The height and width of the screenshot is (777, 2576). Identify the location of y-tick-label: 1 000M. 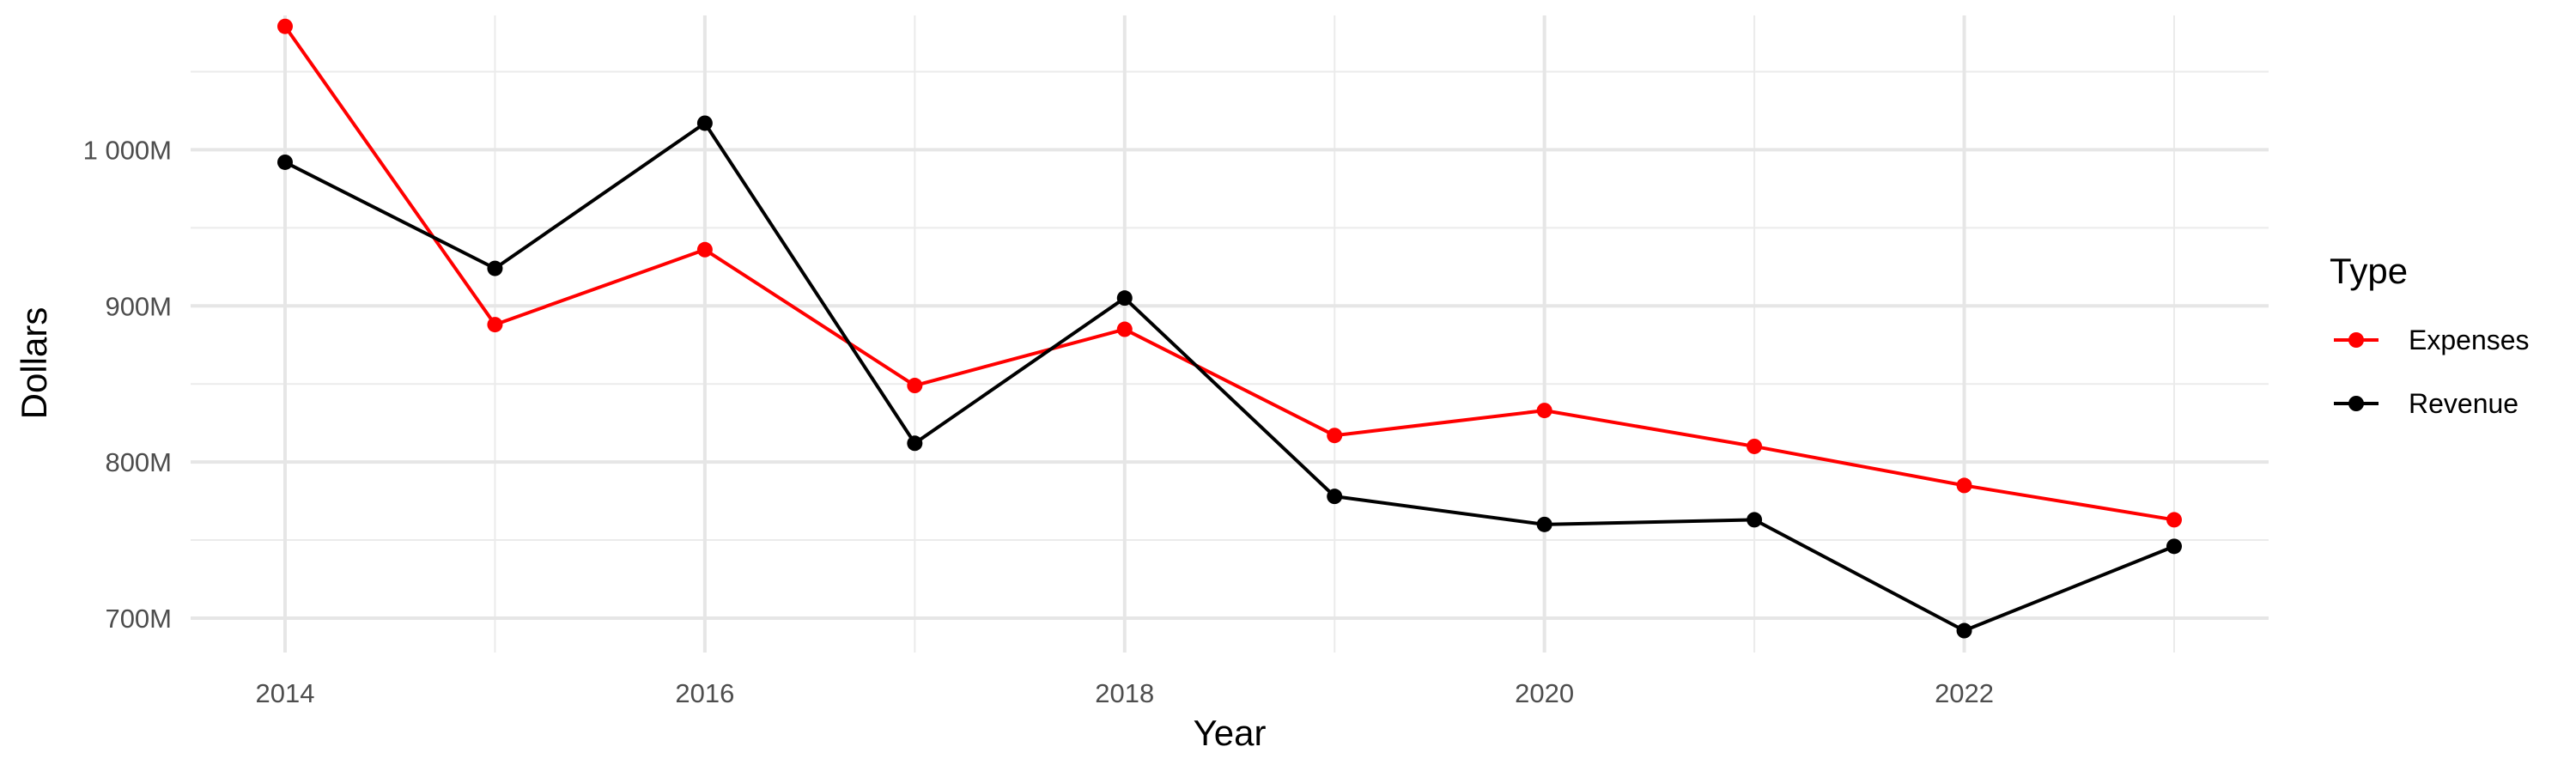
(128, 150).